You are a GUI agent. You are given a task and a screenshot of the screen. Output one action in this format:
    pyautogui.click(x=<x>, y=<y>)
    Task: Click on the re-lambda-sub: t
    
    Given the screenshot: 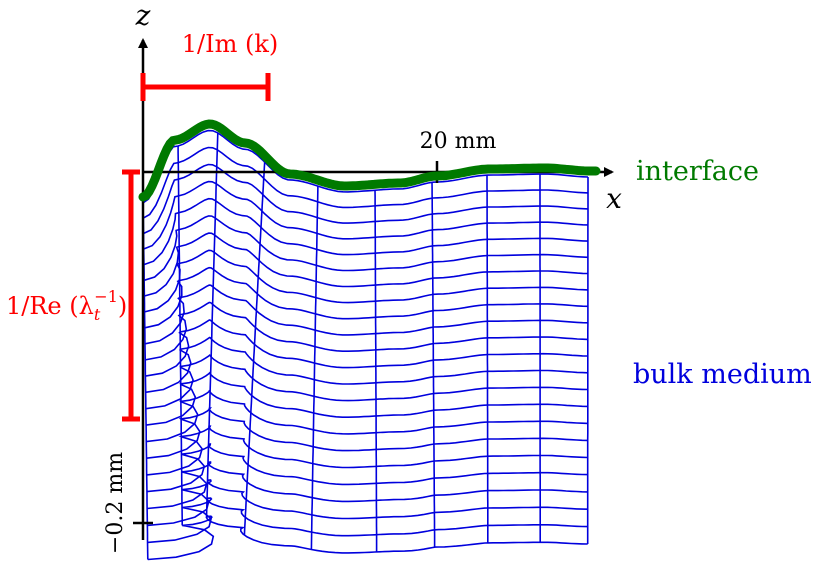 What is the action you would take?
    pyautogui.click(x=97, y=314)
    